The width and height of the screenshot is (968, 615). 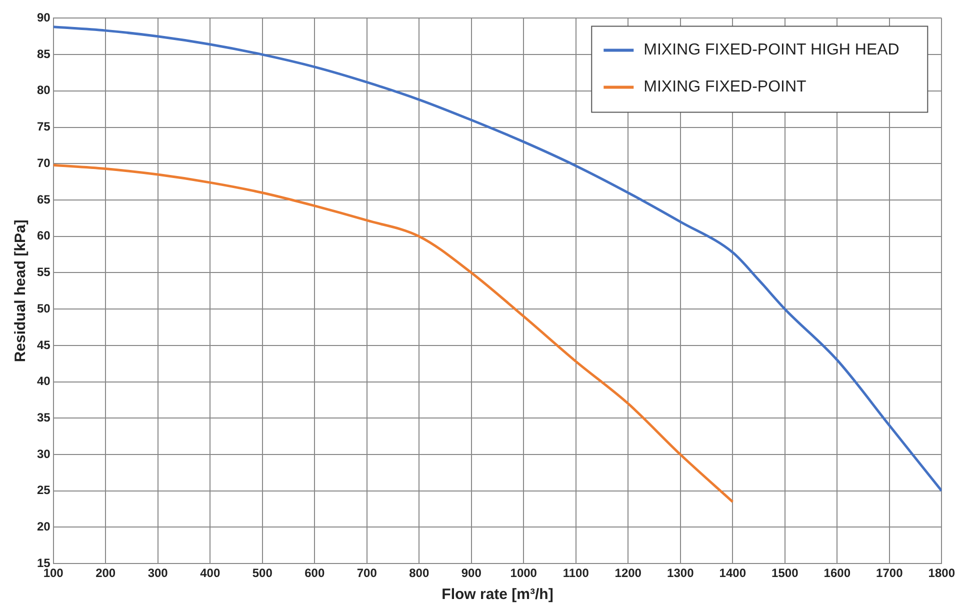 I want to click on y-tick-label: 80, so click(x=43, y=90).